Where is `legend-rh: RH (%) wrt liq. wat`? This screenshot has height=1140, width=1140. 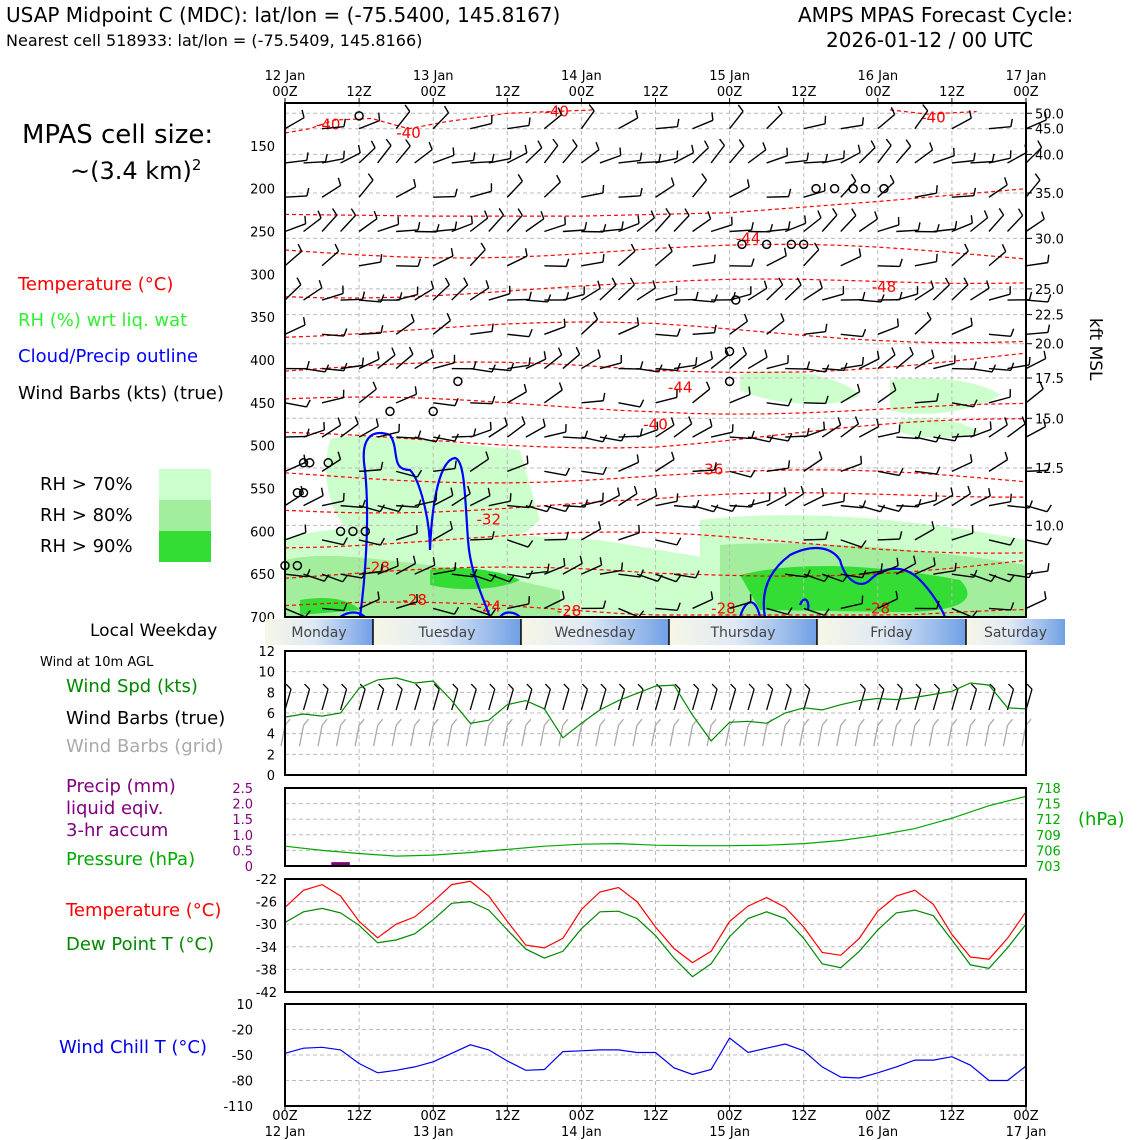
legend-rh: RH (%) wrt liq. wat is located at coordinates (103, 320).